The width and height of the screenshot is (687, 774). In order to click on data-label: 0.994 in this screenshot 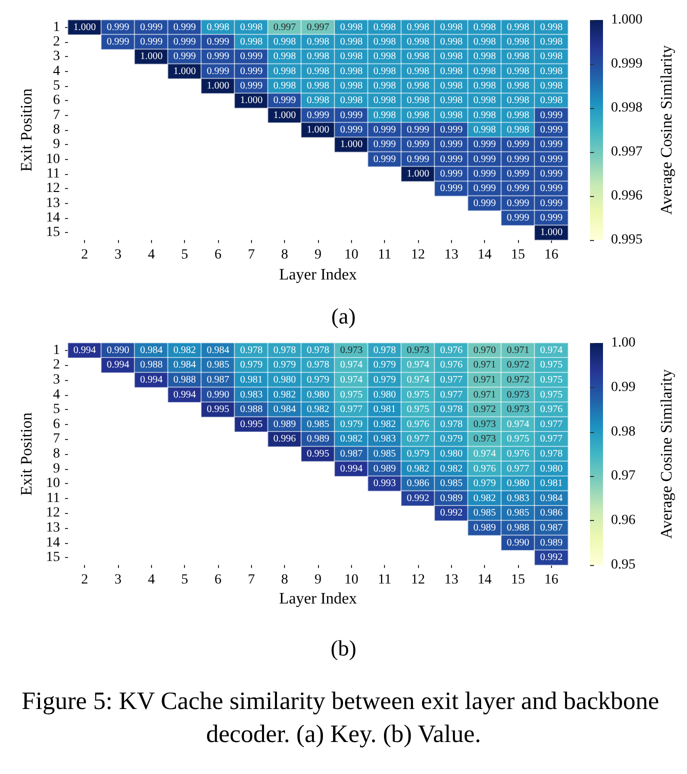, I will do `click(118, 365)`.